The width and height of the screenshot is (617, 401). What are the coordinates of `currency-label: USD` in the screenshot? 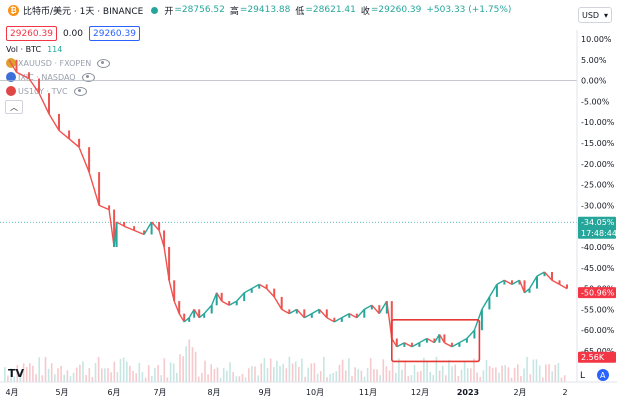 It's located at (591, 15).